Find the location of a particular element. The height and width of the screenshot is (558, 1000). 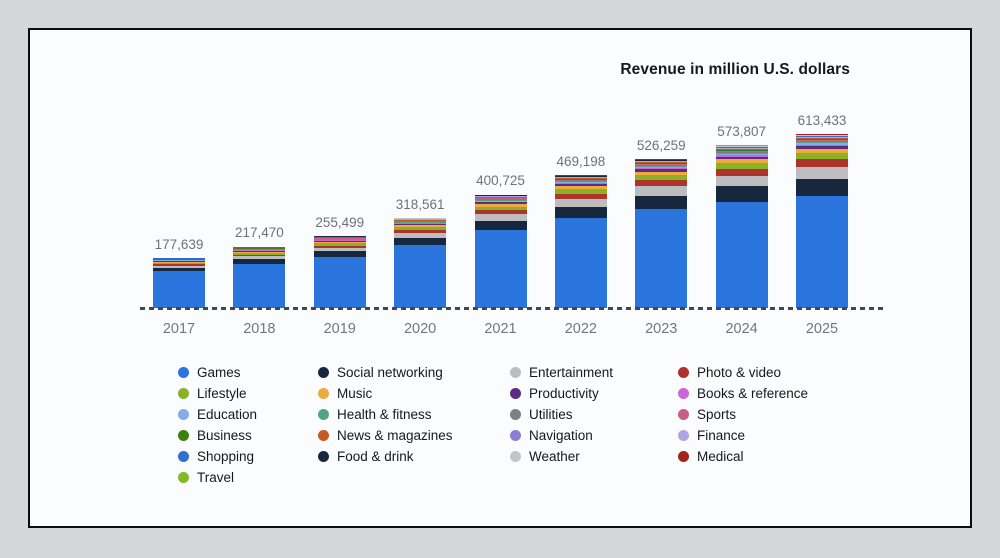

segment-finance-2023 is located at coordinates (661, 161).